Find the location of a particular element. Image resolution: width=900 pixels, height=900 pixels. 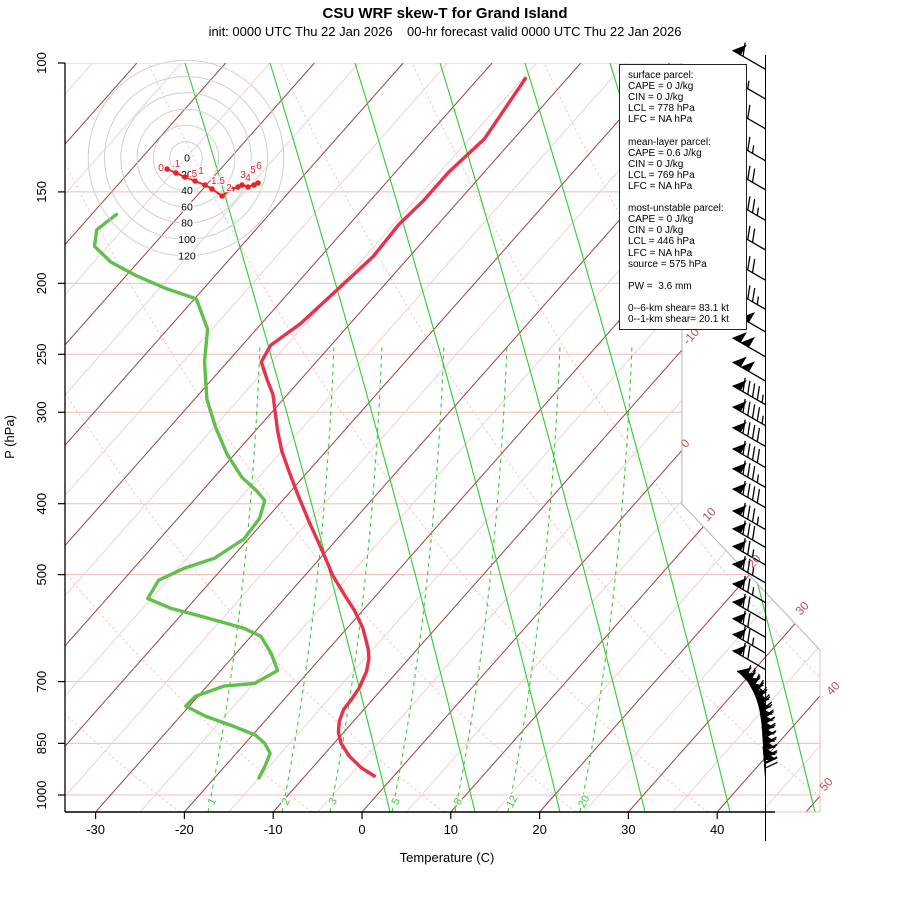

svg-text: .1 is located at coordinates (176, 164).